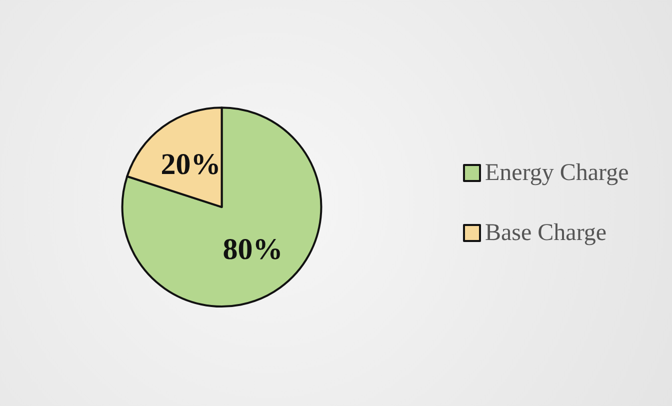 The image size is (672, 406). What do you see at coordinates (252, 249) in the screenshot?
I see `data-label: 80%` at bounding box center [252, 249].